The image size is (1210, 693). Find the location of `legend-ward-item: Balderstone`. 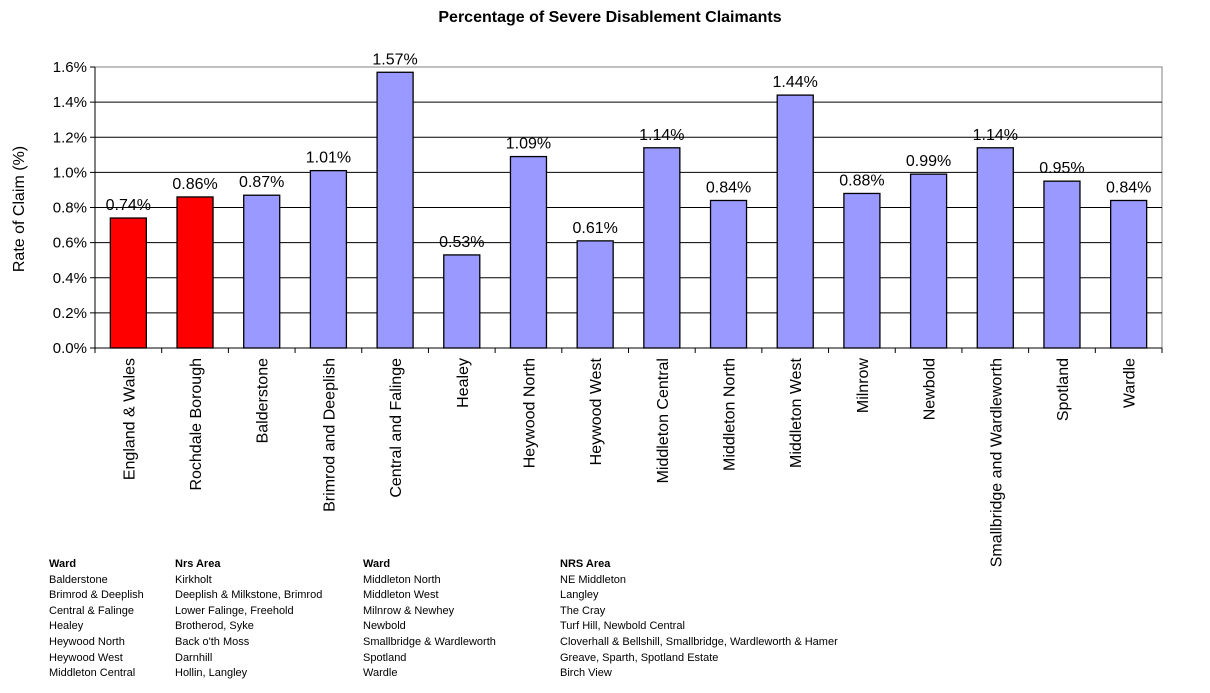

legend-ward-item: Balderstone is located at coordinates (78, 579).